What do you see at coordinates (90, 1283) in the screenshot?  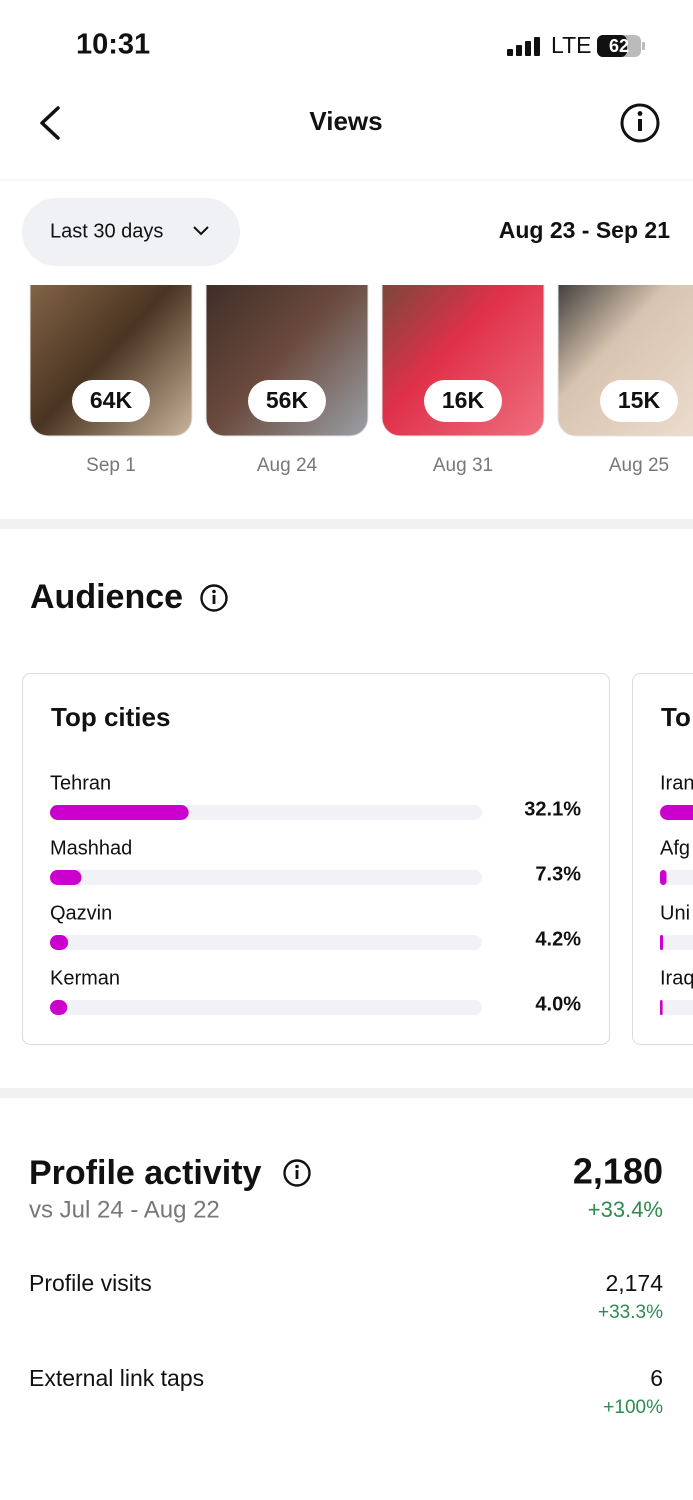 I see `metric-label: Profile visits` at bounding box center [90, 1283].